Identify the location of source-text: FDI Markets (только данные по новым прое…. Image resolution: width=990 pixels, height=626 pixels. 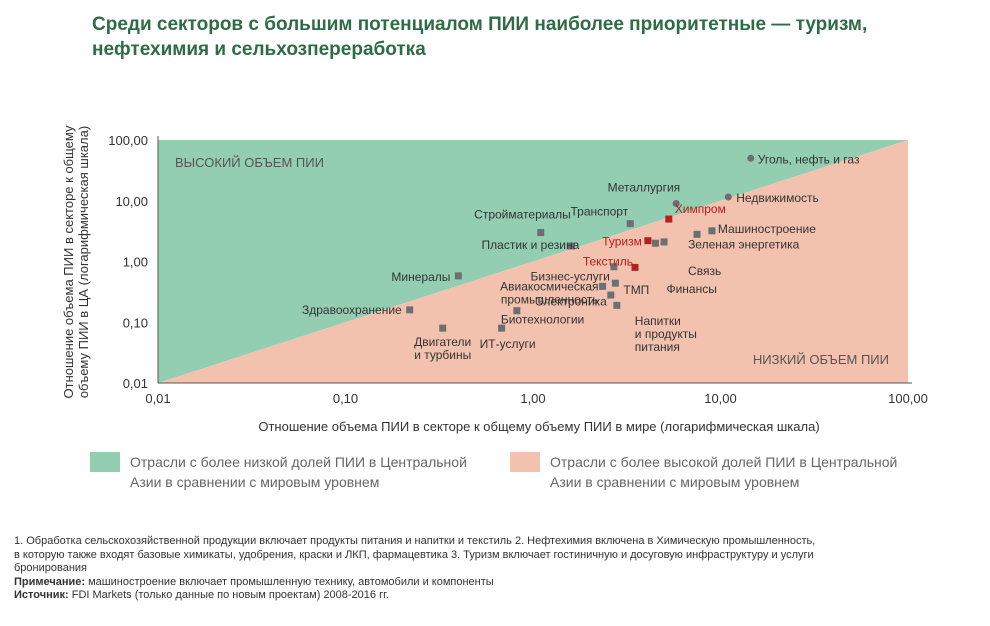
(228, 595).